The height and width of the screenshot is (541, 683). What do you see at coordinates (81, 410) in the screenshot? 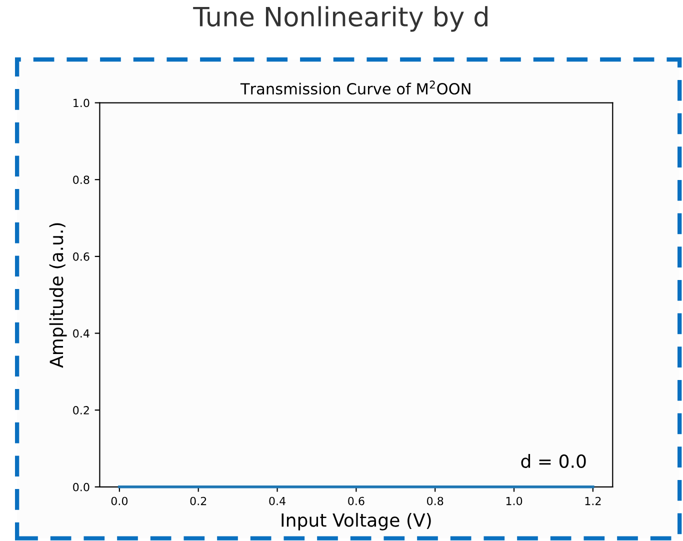
I see `y-tick-label: 0.2` at bounding box center [81, 410].